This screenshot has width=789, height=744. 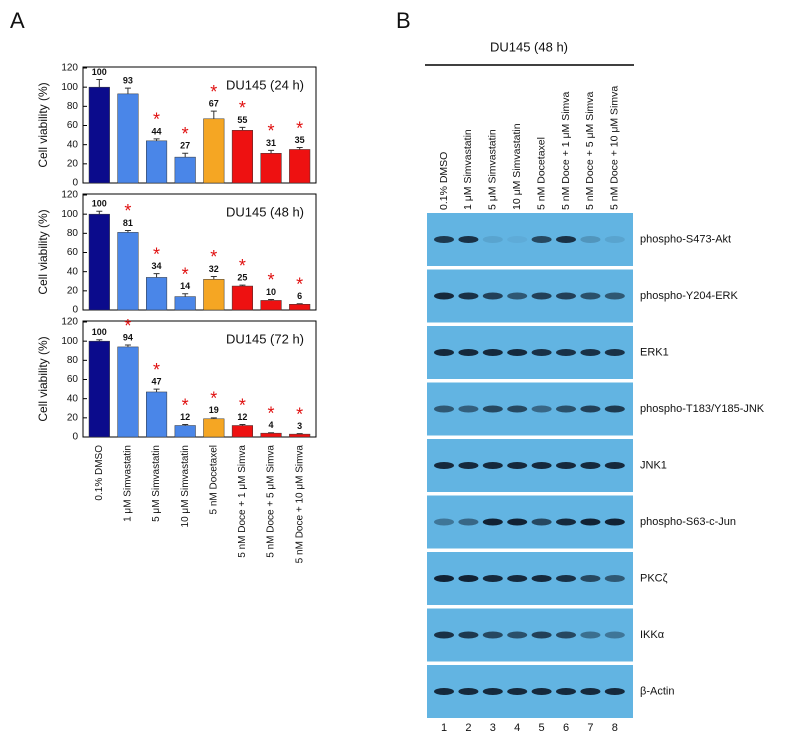 What do you see at coordinates (688, 522) in the screenshot?
I see `blot-row-label: phospho-S63-c-Jun` at bounding box center [688, 522].